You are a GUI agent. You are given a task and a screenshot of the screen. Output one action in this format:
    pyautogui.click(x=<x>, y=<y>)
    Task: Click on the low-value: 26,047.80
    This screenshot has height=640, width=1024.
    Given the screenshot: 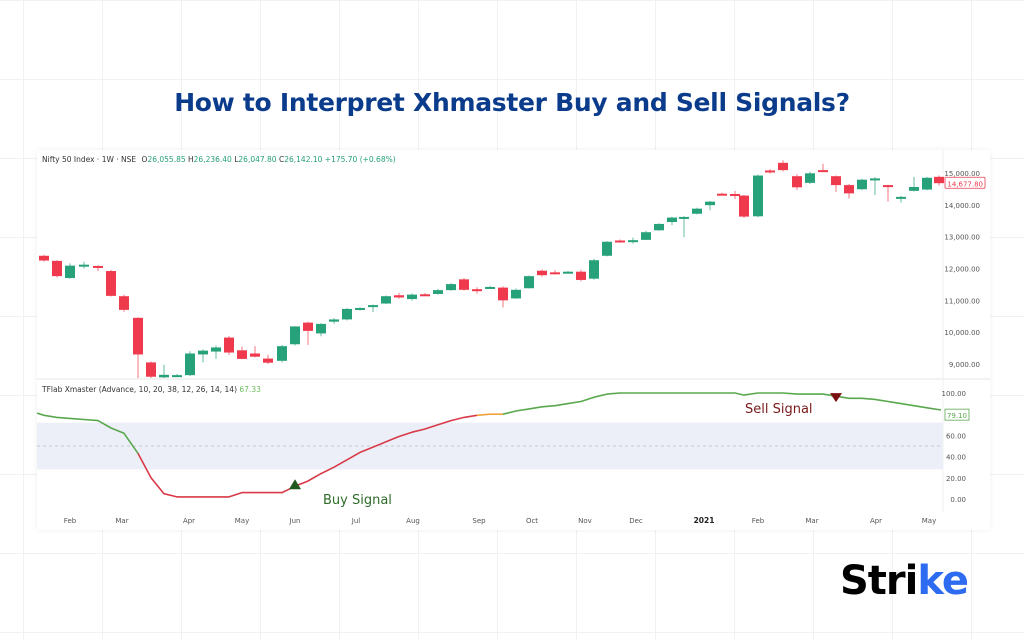 What is the action you would take?
    pyautogui.click(x=257, y=159)
    